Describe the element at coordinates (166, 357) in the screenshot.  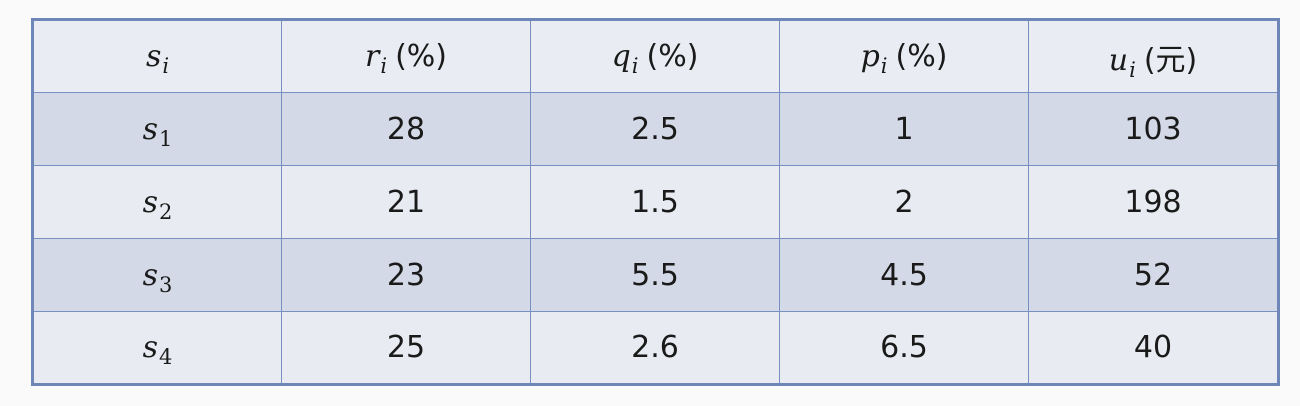
I see `row-label-sub: 4` at that location.